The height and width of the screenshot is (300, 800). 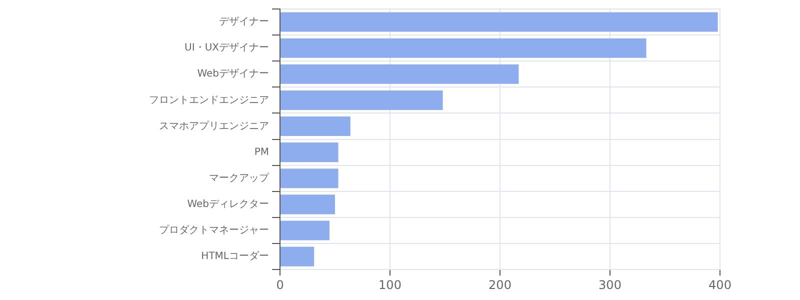 I want to click on y-tick-label: HTMLコーダー, so click(x=235, y=256).